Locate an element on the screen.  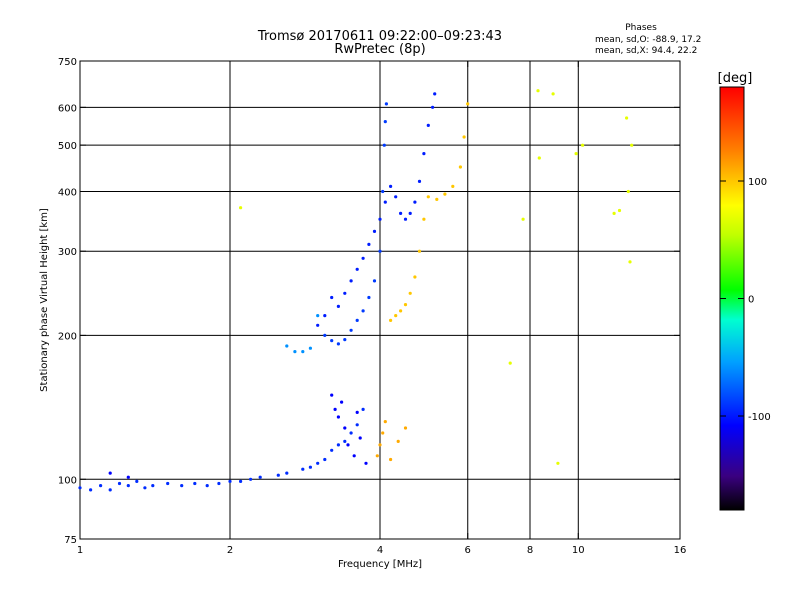
colorbar-label: [deg] is located at coordinates (735, 78).